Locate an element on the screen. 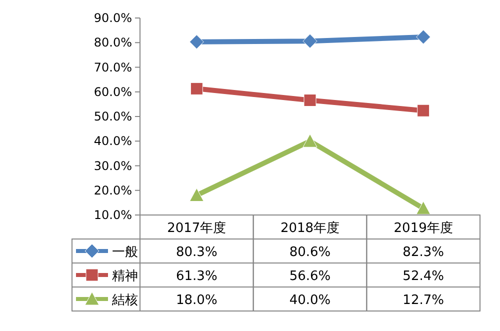 The width and height of the screenshot is (500, 331). data-label: 18.0% is located at coordinates (197, 300).